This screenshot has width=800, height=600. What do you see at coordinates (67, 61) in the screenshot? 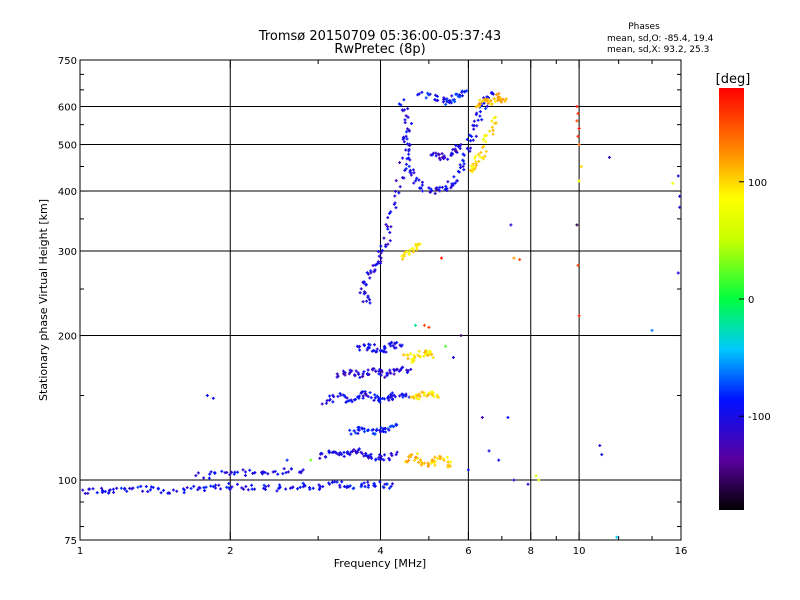
I see `y-tick-label: 750` at bounding box center [67, 61].